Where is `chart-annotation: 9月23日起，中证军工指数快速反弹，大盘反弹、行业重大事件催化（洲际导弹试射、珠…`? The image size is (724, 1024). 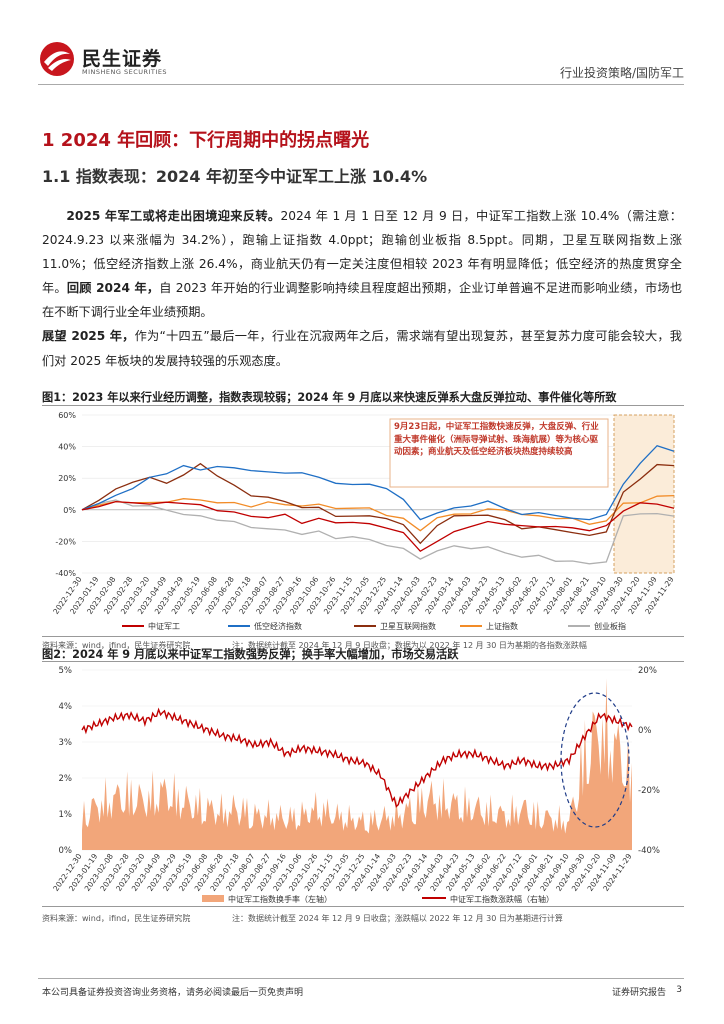 chart-annotation: 9月23日起，中证军工指数快速反弹，大盘反弹、行业重大事件催化（洲际导弹试射、珠… is located at coordinates (496, 439).